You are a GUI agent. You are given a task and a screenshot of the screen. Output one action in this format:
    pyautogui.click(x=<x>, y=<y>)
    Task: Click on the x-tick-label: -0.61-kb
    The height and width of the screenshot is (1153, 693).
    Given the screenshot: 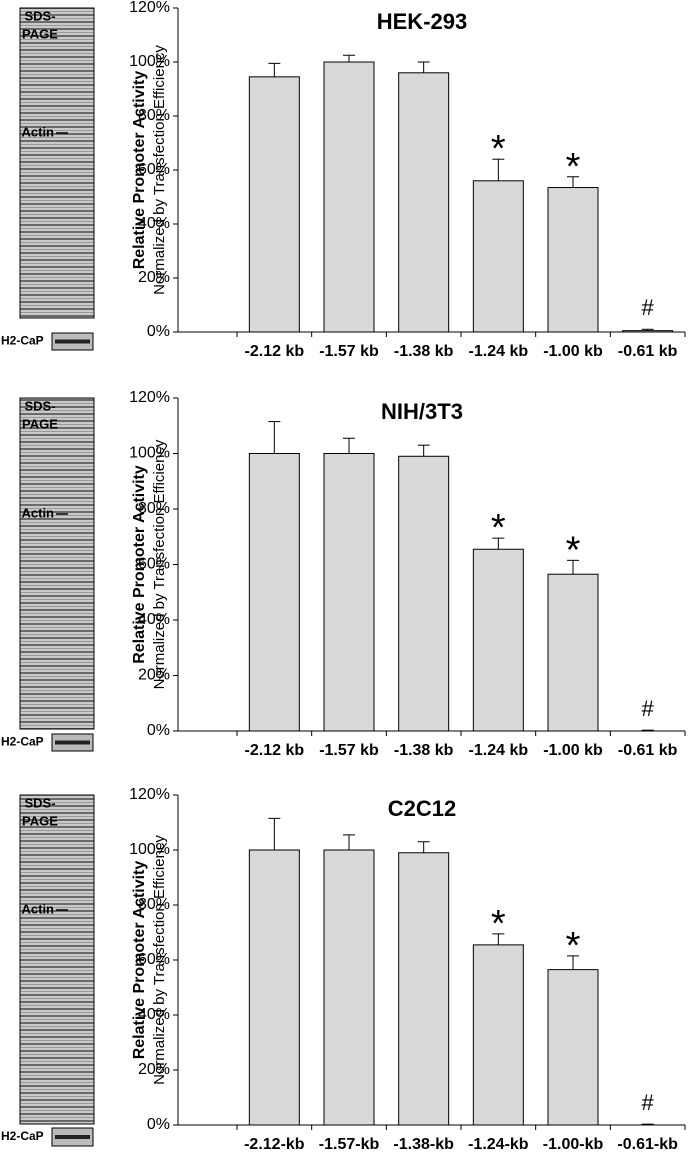 What is the action you would take?
    pyautogui.click(x=647, y=1144)
    